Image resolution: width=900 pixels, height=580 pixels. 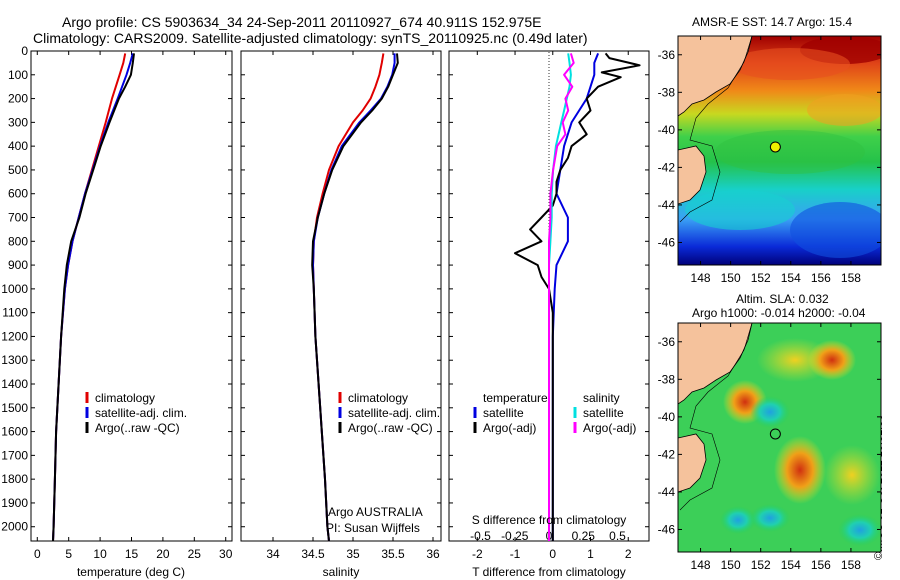 What do you see at coordinates (100, 554) in the screenshot?
I see `x-tick-label: 10` at bounding box center [100, 554].